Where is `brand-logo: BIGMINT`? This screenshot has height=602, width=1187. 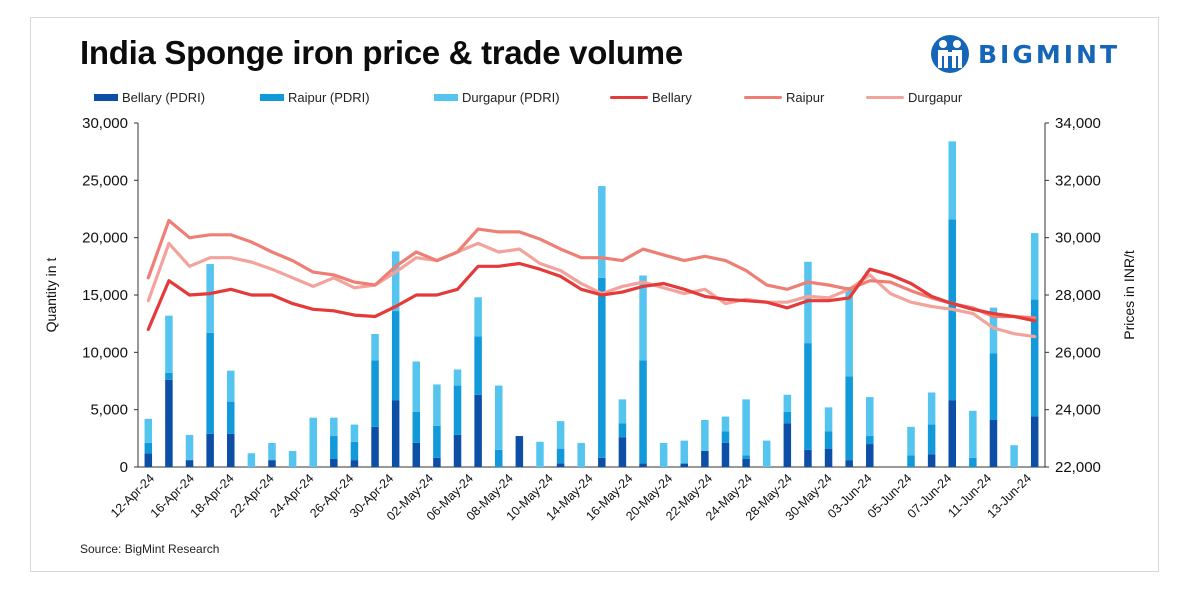 brand-logo: BIGMINT is located at coordinates (1025, 54).